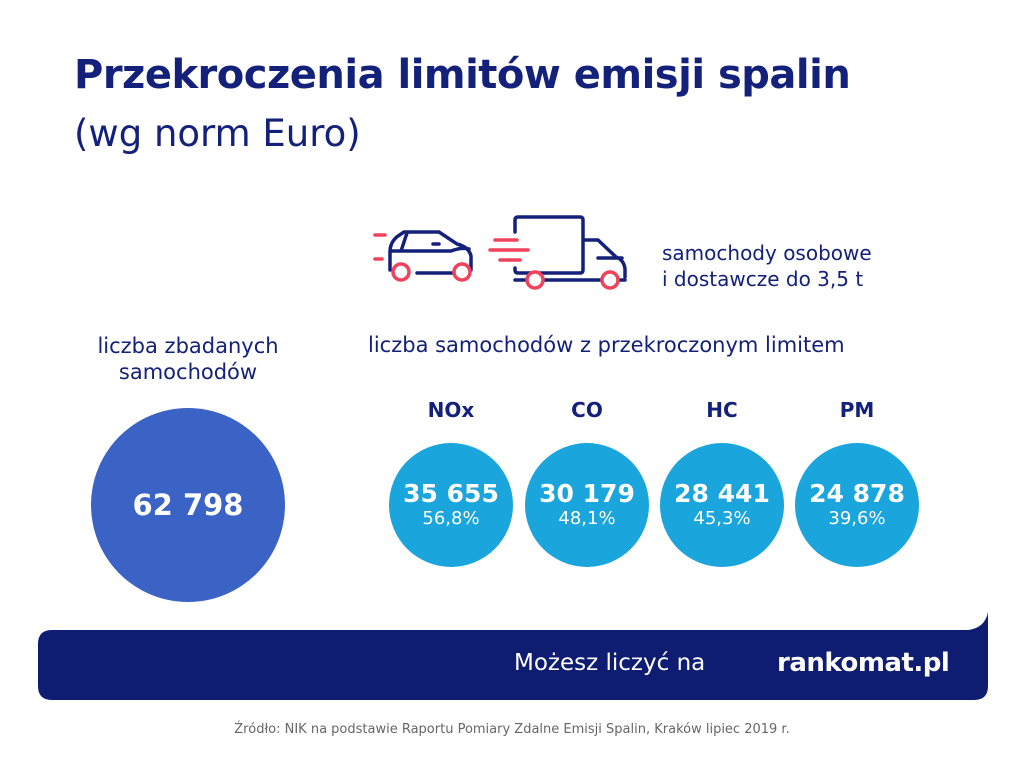 Image resolution: width=1024 pixels, height=769 pixels. I want to click on rankomat-logo: rankomat.pl, so click(863, 663).